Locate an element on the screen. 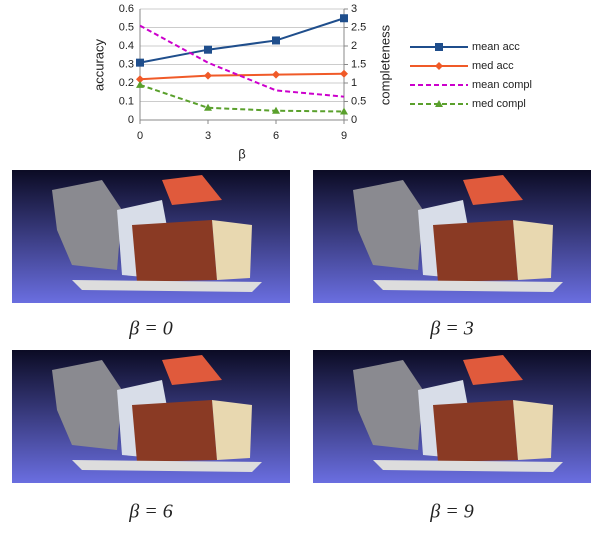 This screenshot has width=602, height=536. caption: β = 6 is located at coordinates (150, 512).